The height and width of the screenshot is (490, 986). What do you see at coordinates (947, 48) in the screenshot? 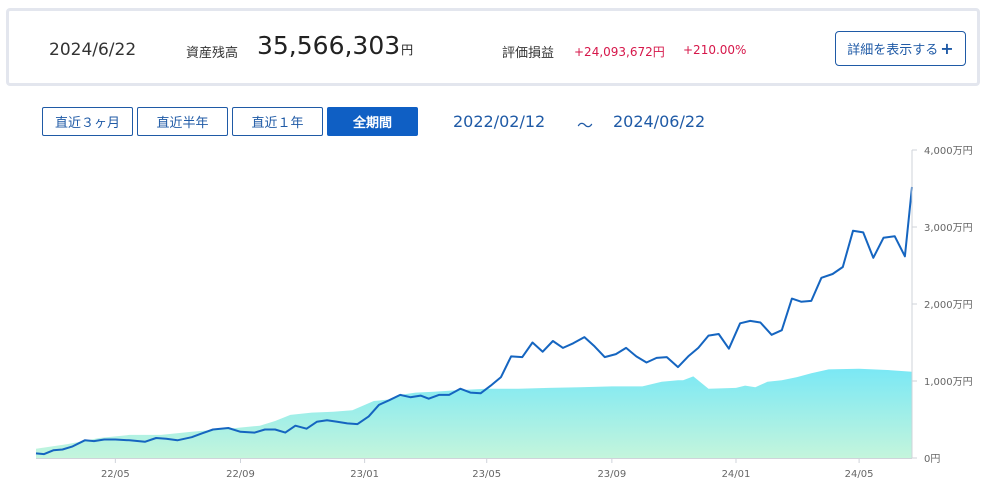
I see `plus-icon: +` at bounding box center [947, 48].